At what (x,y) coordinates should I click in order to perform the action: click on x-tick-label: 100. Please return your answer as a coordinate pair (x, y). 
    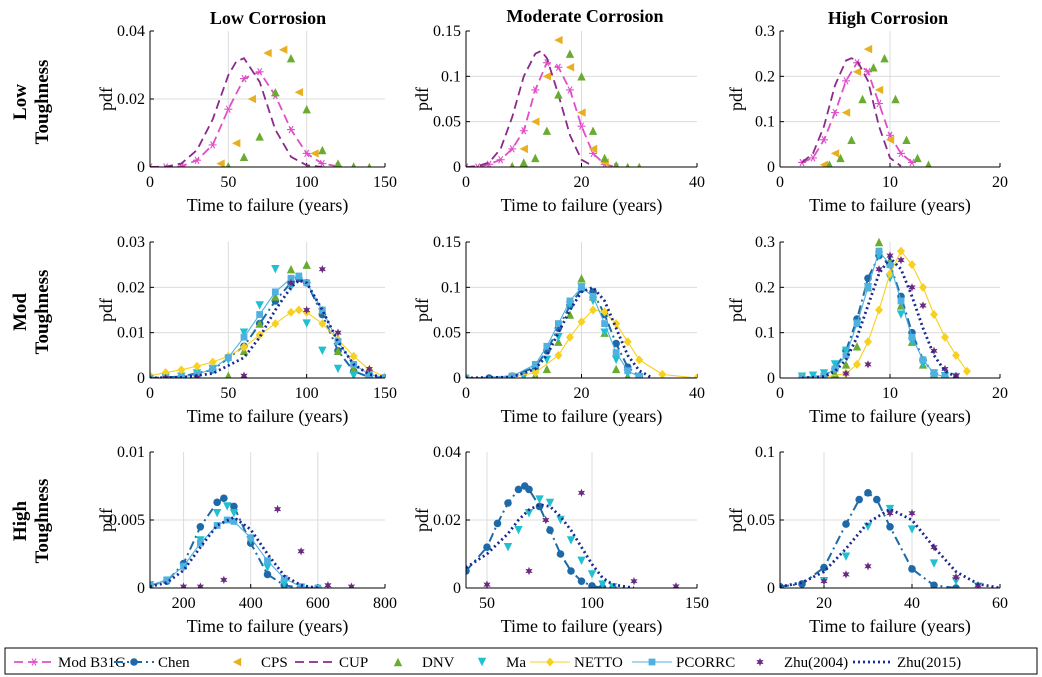
    Looking at the image, I should click on (307, 393).